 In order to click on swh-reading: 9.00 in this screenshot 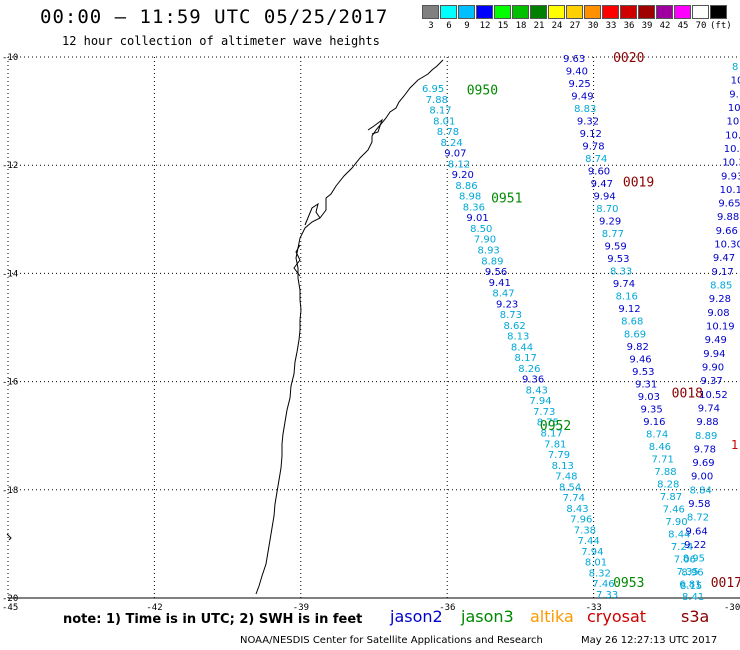, I will do `click(702, 477)`.